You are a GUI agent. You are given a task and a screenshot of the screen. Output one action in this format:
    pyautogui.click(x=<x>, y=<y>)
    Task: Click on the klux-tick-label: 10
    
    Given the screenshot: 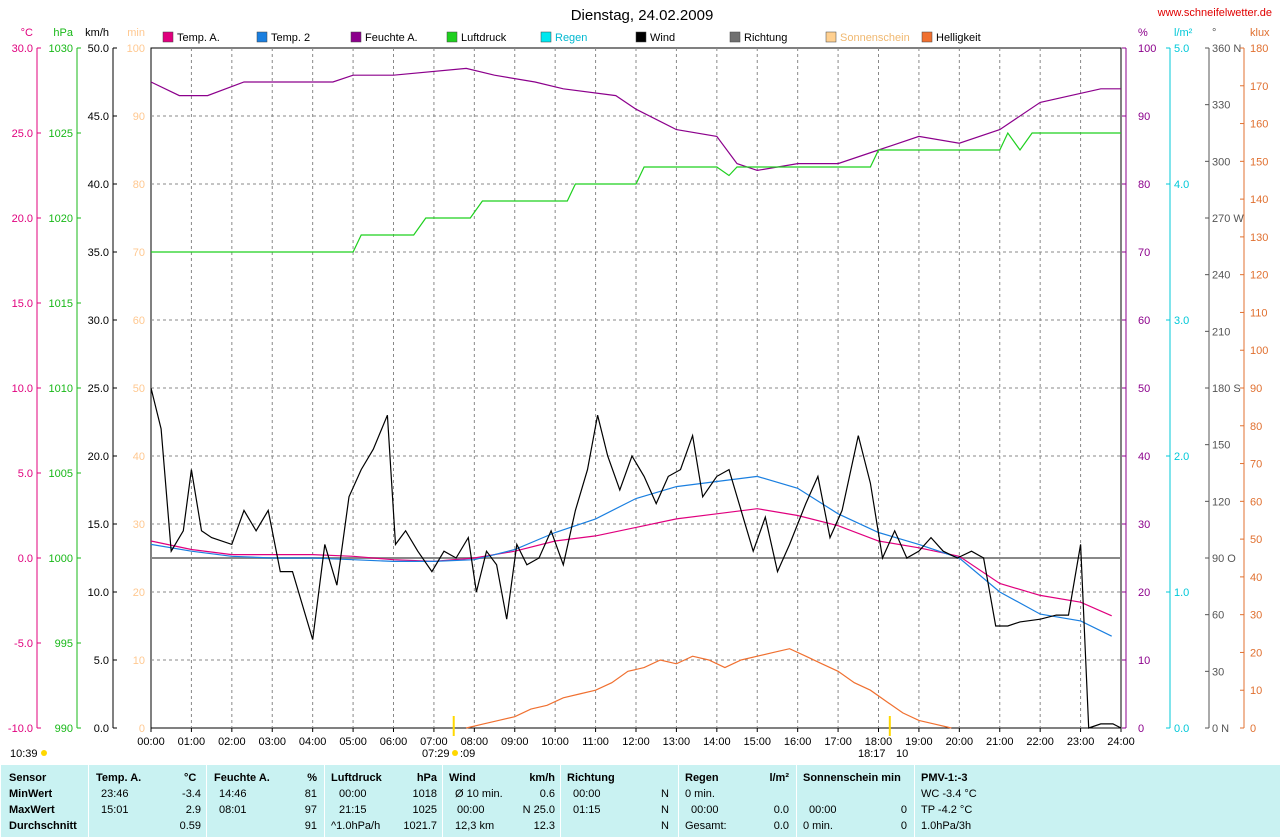 What is the action you would take?
    pyautogui.click(x=1256, y=691)
    